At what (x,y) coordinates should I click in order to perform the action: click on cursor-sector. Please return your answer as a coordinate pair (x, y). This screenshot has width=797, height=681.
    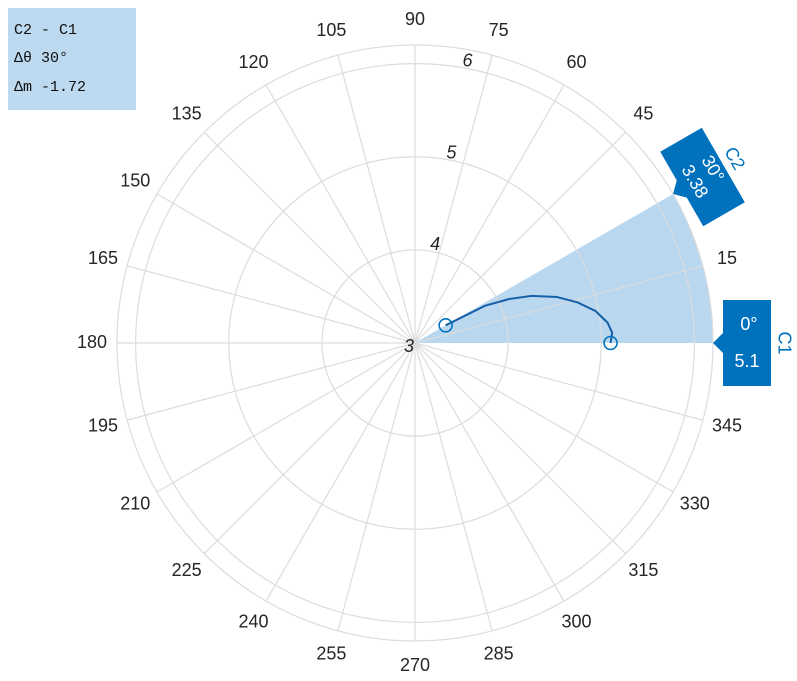
    Looking at the image, I should click on (564, 268).